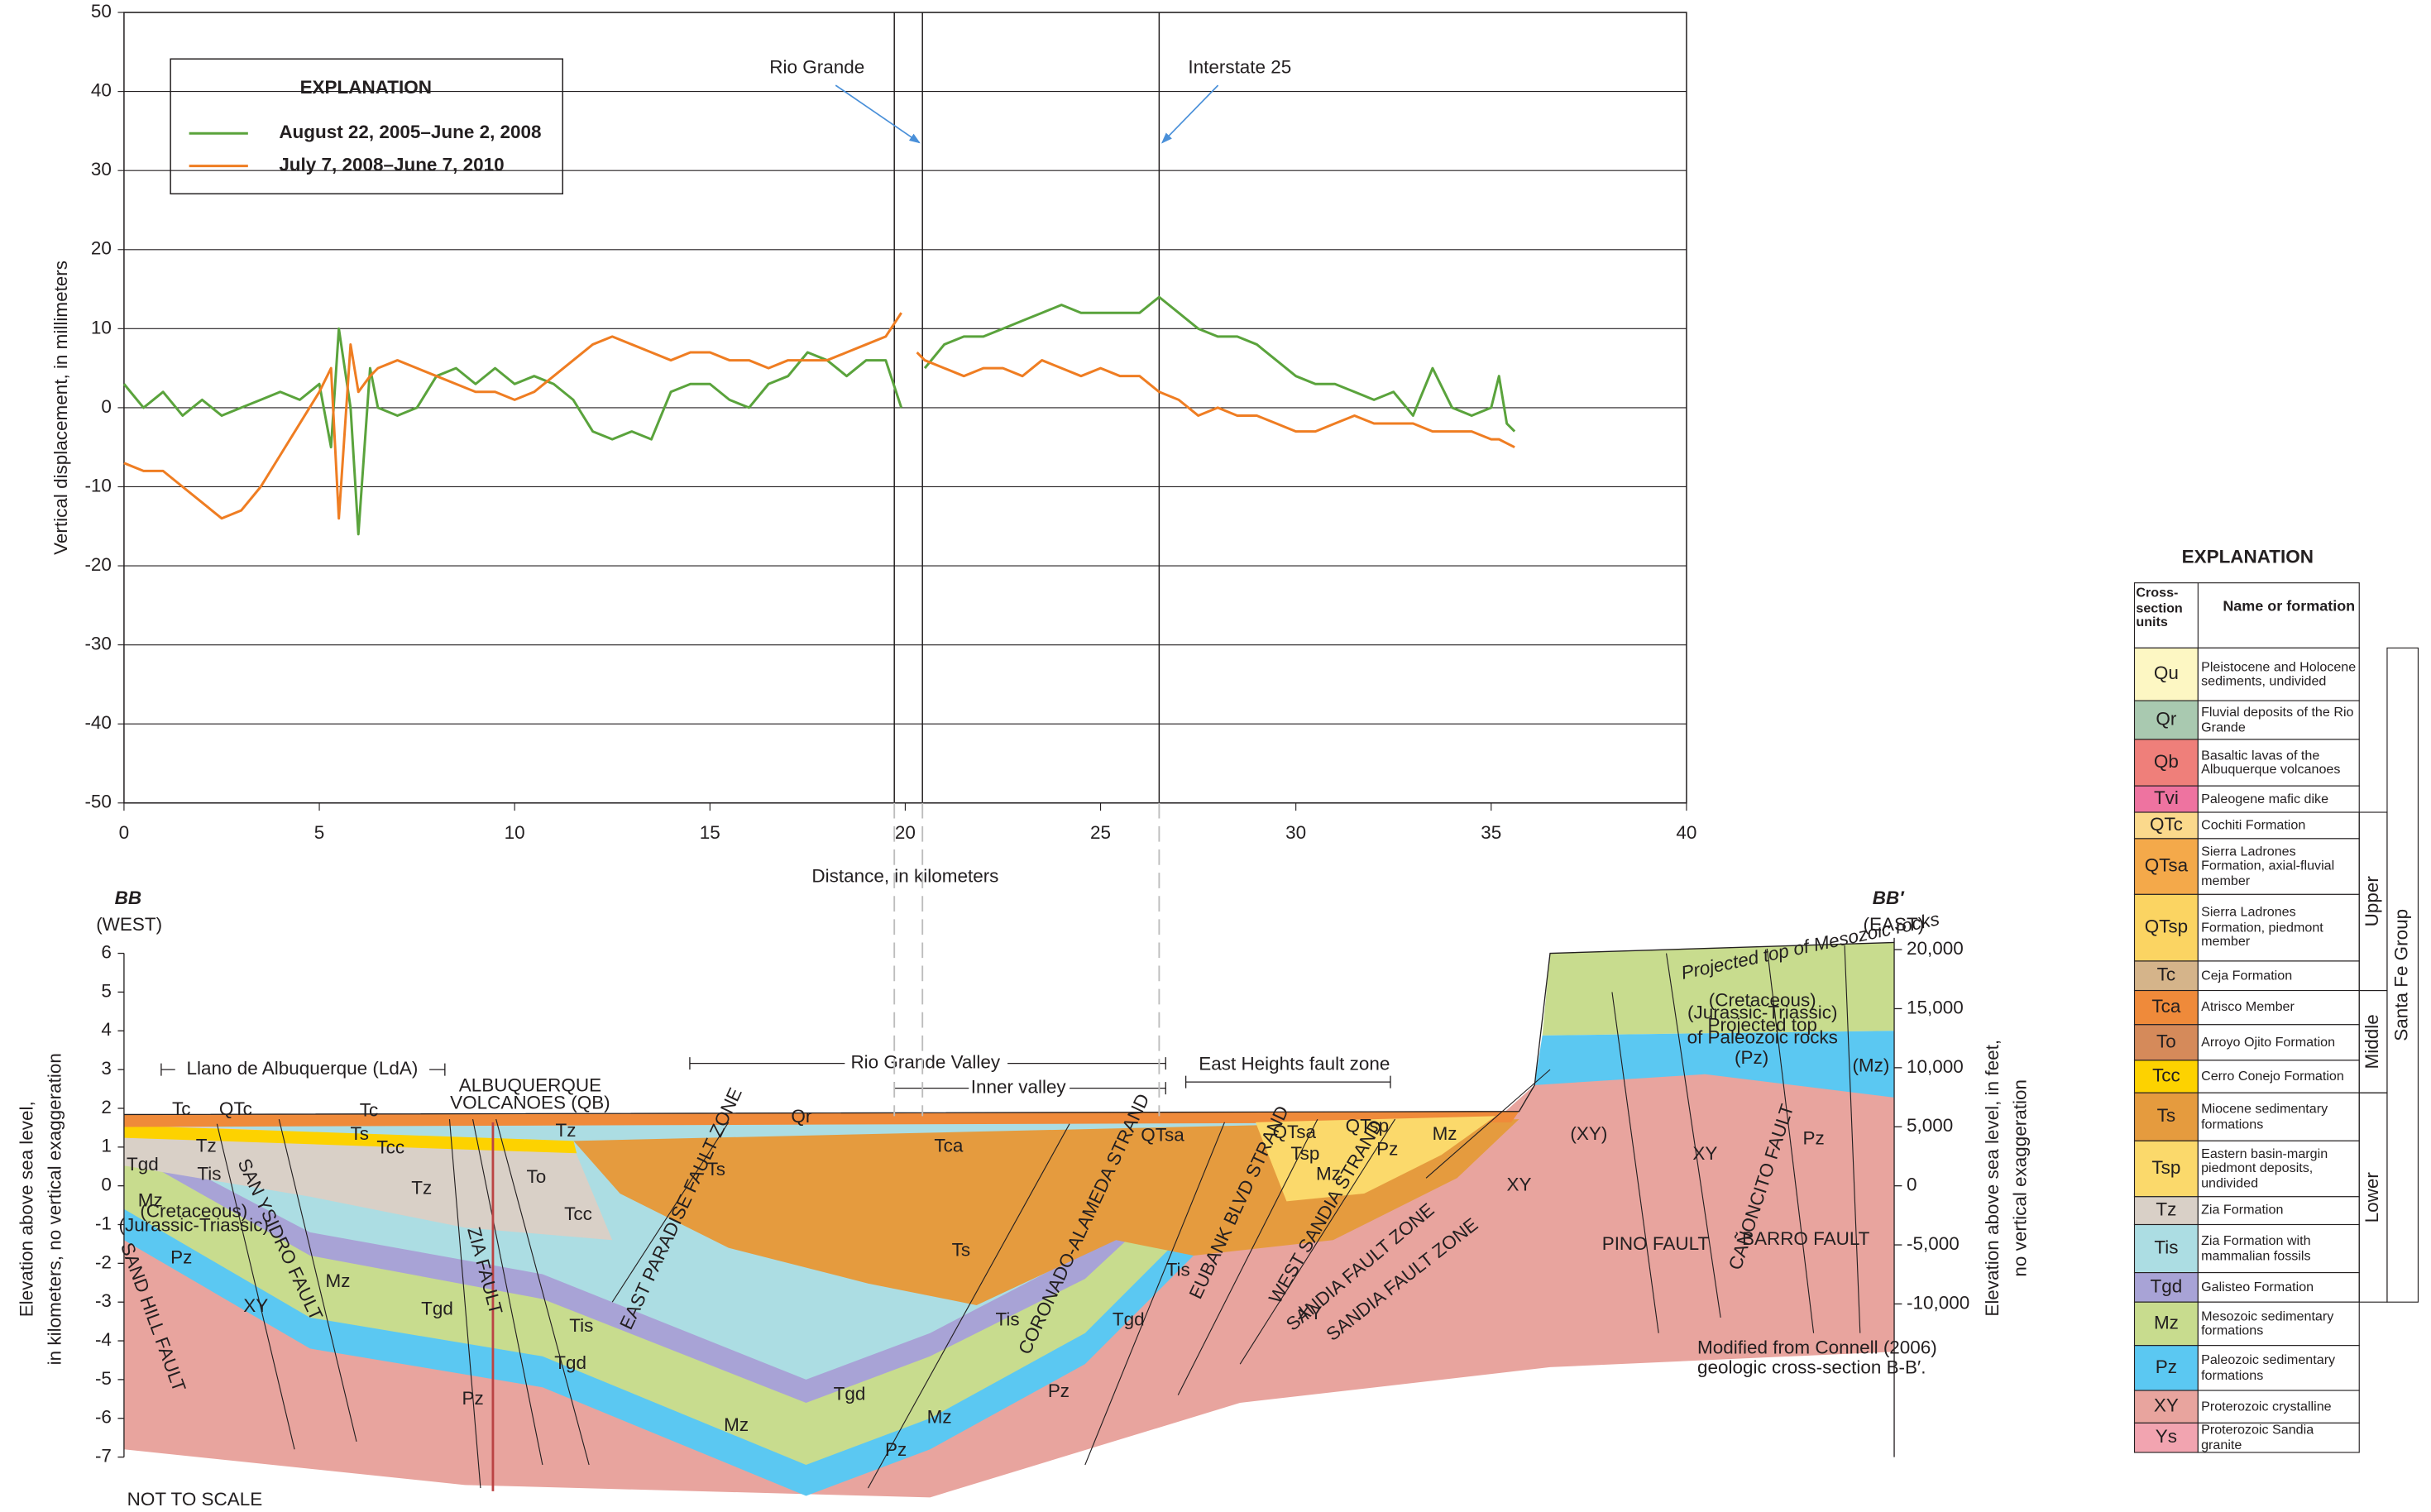 The height and width of the screenshot is (1512, 2431). I want to click on unit-name-box: Cerro Conejo Formation, so click(2272, 1075).